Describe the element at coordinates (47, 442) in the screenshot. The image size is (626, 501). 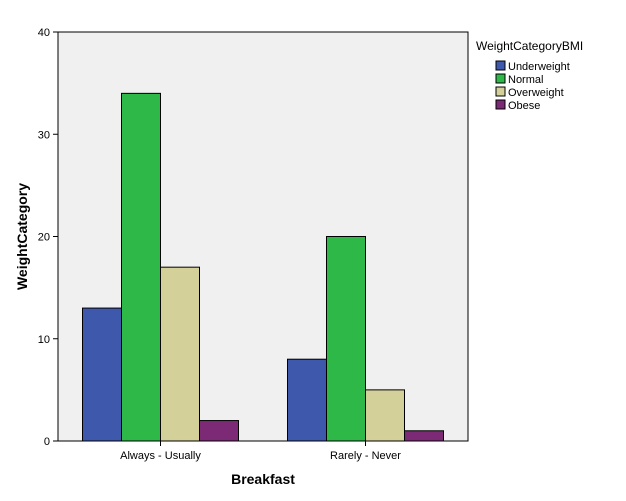
I see `y-tick-label: 0` at that location.